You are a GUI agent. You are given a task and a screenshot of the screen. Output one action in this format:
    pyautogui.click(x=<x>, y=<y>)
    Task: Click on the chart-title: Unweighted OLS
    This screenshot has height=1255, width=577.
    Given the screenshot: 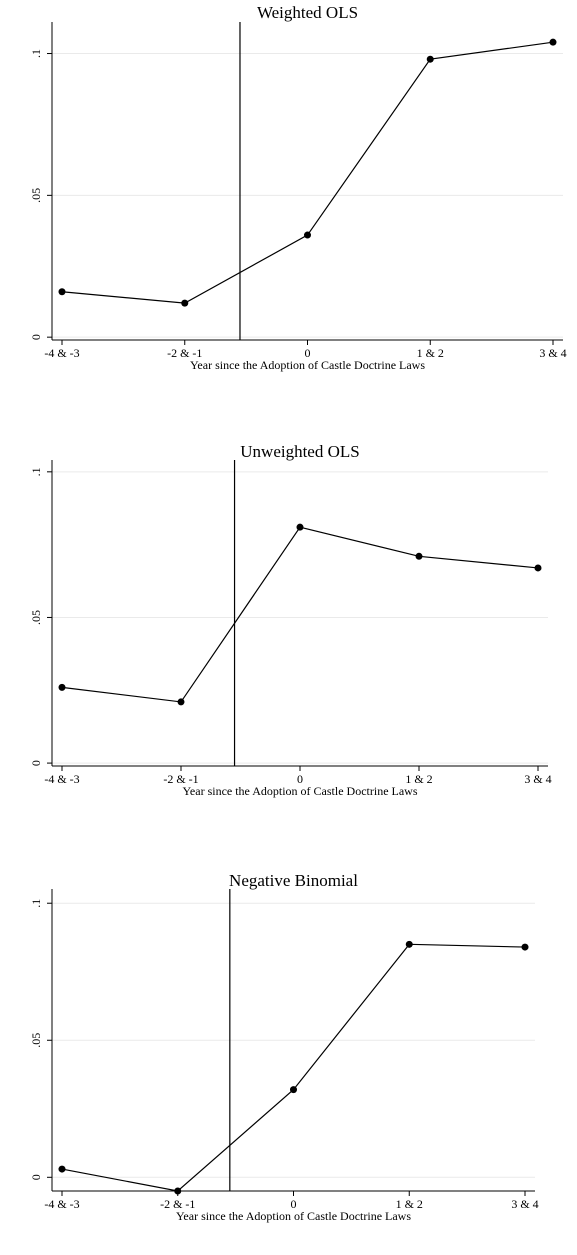 What is the action you would take?
    pyautogui.click(x=299, y=451)
    